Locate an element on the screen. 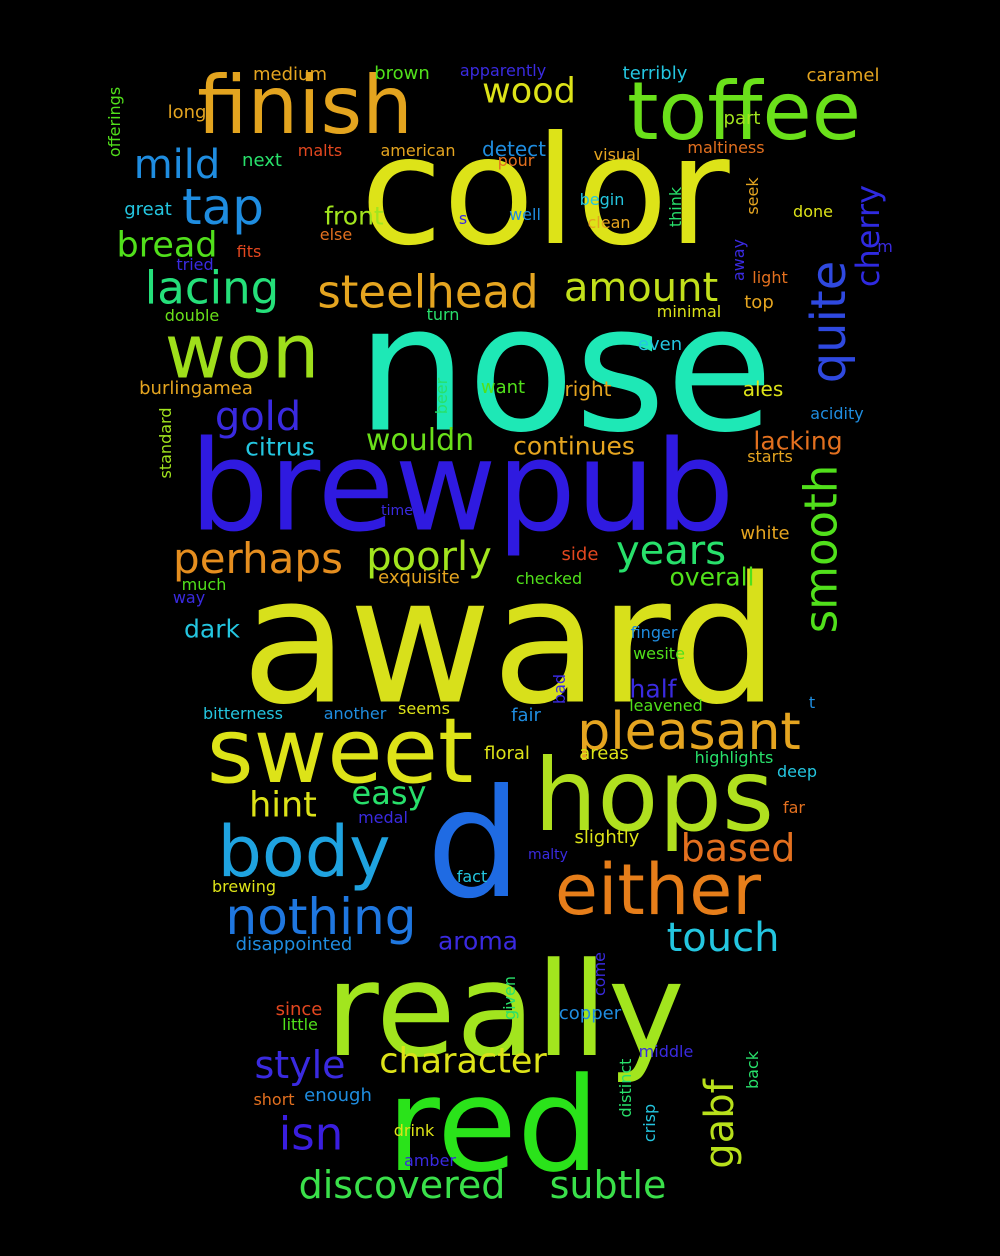 The image size is (1000, 1256). word-clean: clean is located at coordinates (609, 222).